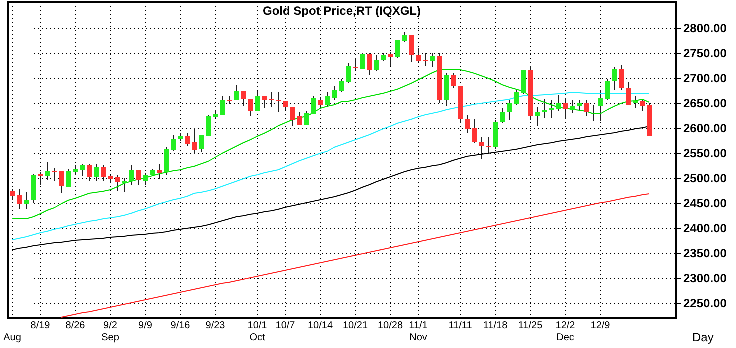  What do you see at coordinates (495, 326) in the screenshot?
I see `x-tick-label: 11/18` at bounding box center [495, 326].